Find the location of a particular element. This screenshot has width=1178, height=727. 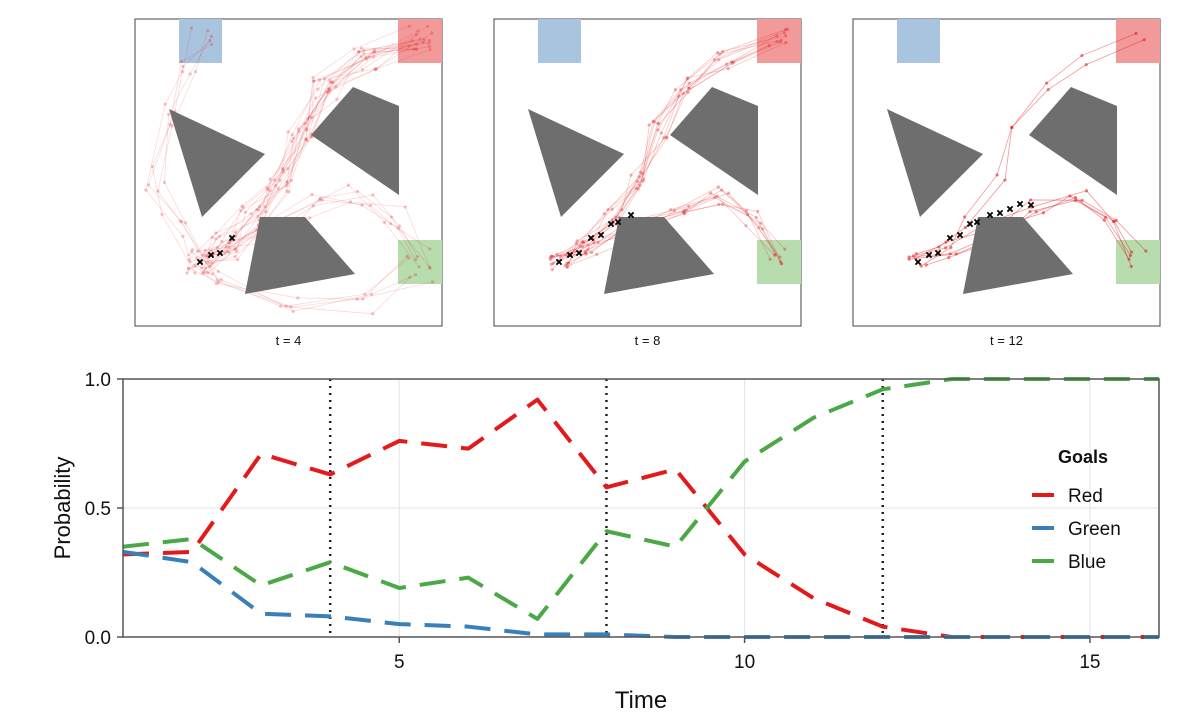

legend-label-blue: Blue is located at coordinates (1087, 562).